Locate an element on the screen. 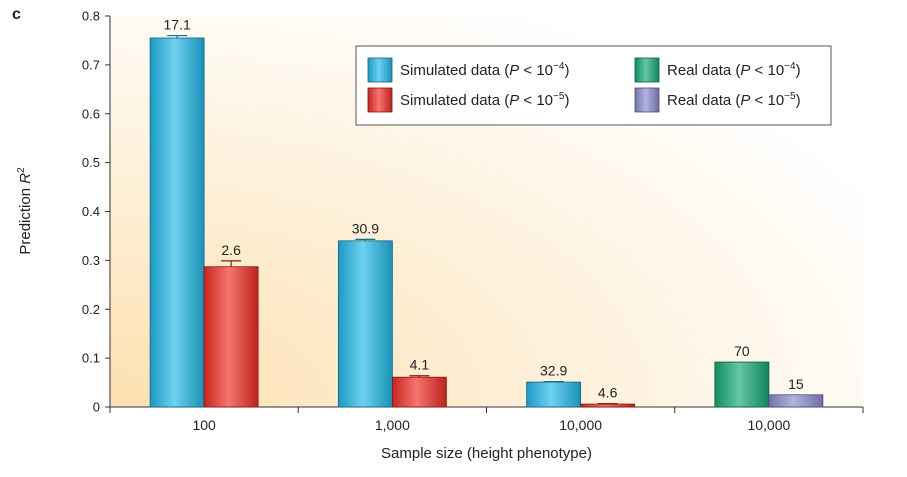  y-tick-label: 0.4 is located at coordinates (91, 211).